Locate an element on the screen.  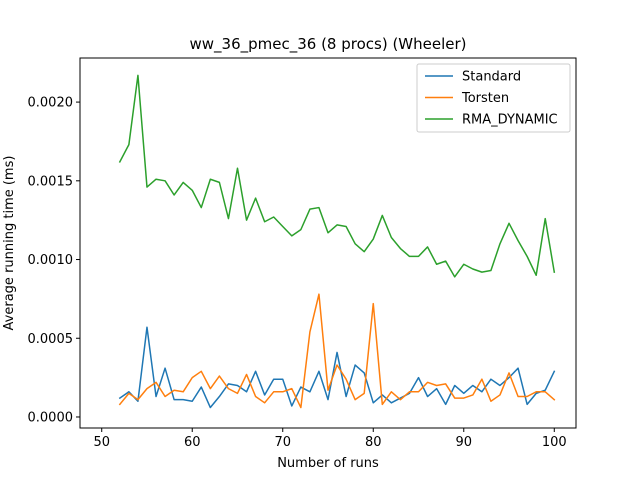
x-axis-label: Number of runs is located at coordinates (328, 463).